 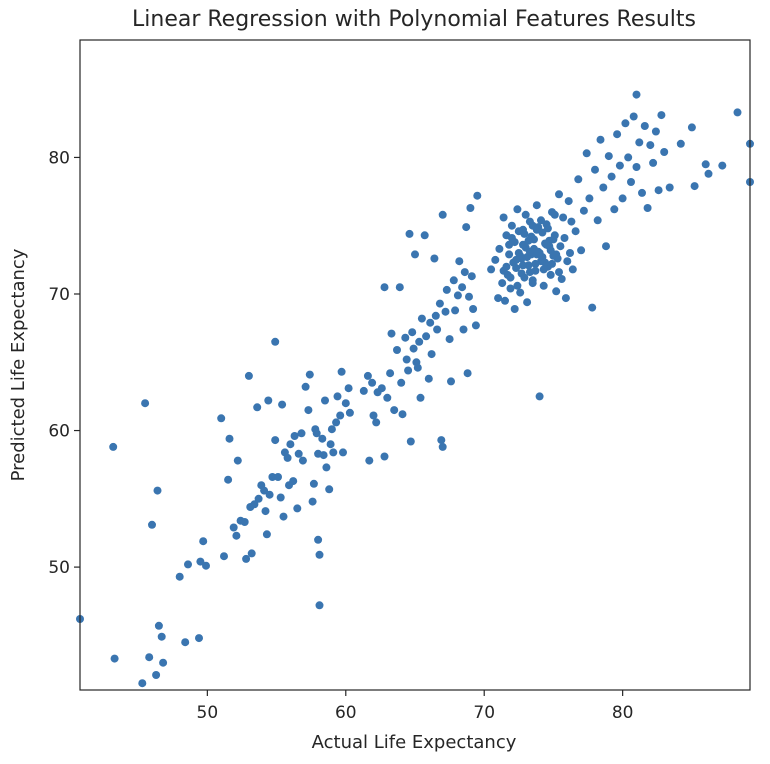 What do you see at coordinates (59, 568) in the screenshot?
I see `y-tick-label: 50` at bounding box center [59, 568].